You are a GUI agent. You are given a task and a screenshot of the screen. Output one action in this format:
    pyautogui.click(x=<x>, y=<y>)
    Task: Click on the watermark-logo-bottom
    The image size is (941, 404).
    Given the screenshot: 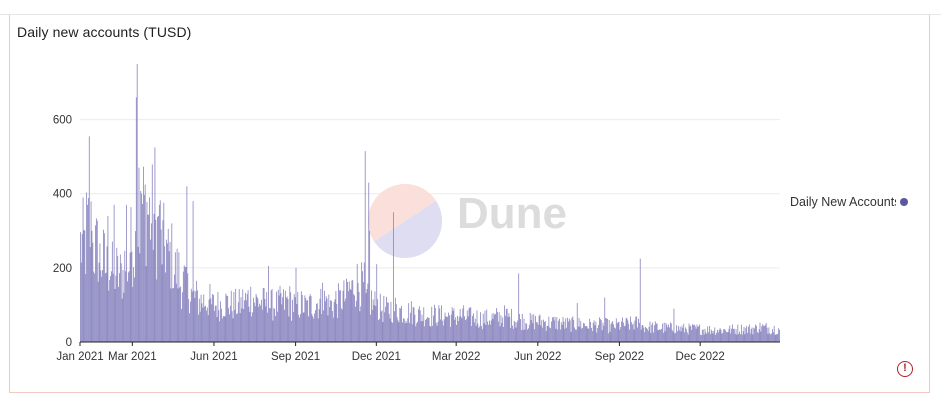 What is the action you would take?
    pyautogui.click(x=408, y=229)
    